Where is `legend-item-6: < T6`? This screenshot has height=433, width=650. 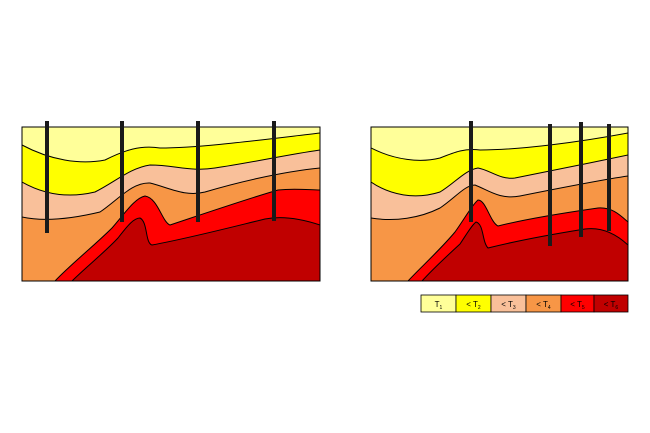
legend-item-6: < T6 is located at coordinates (611, 303).